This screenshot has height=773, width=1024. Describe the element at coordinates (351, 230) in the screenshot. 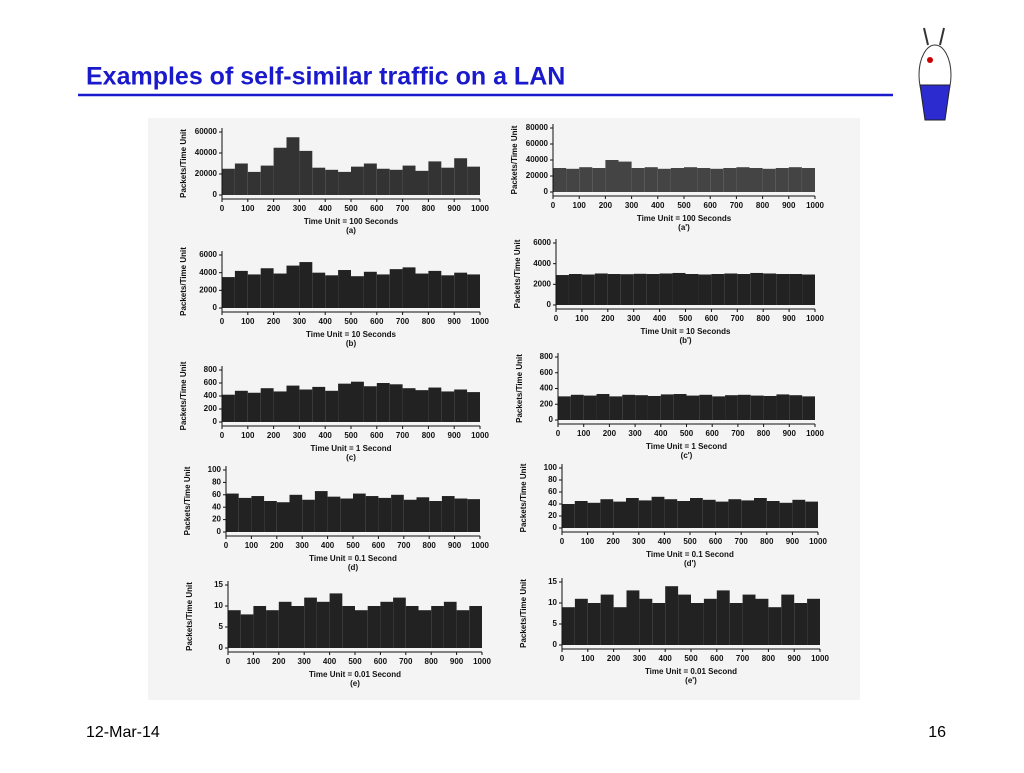

I see `panel-caption: (a)` at that location.